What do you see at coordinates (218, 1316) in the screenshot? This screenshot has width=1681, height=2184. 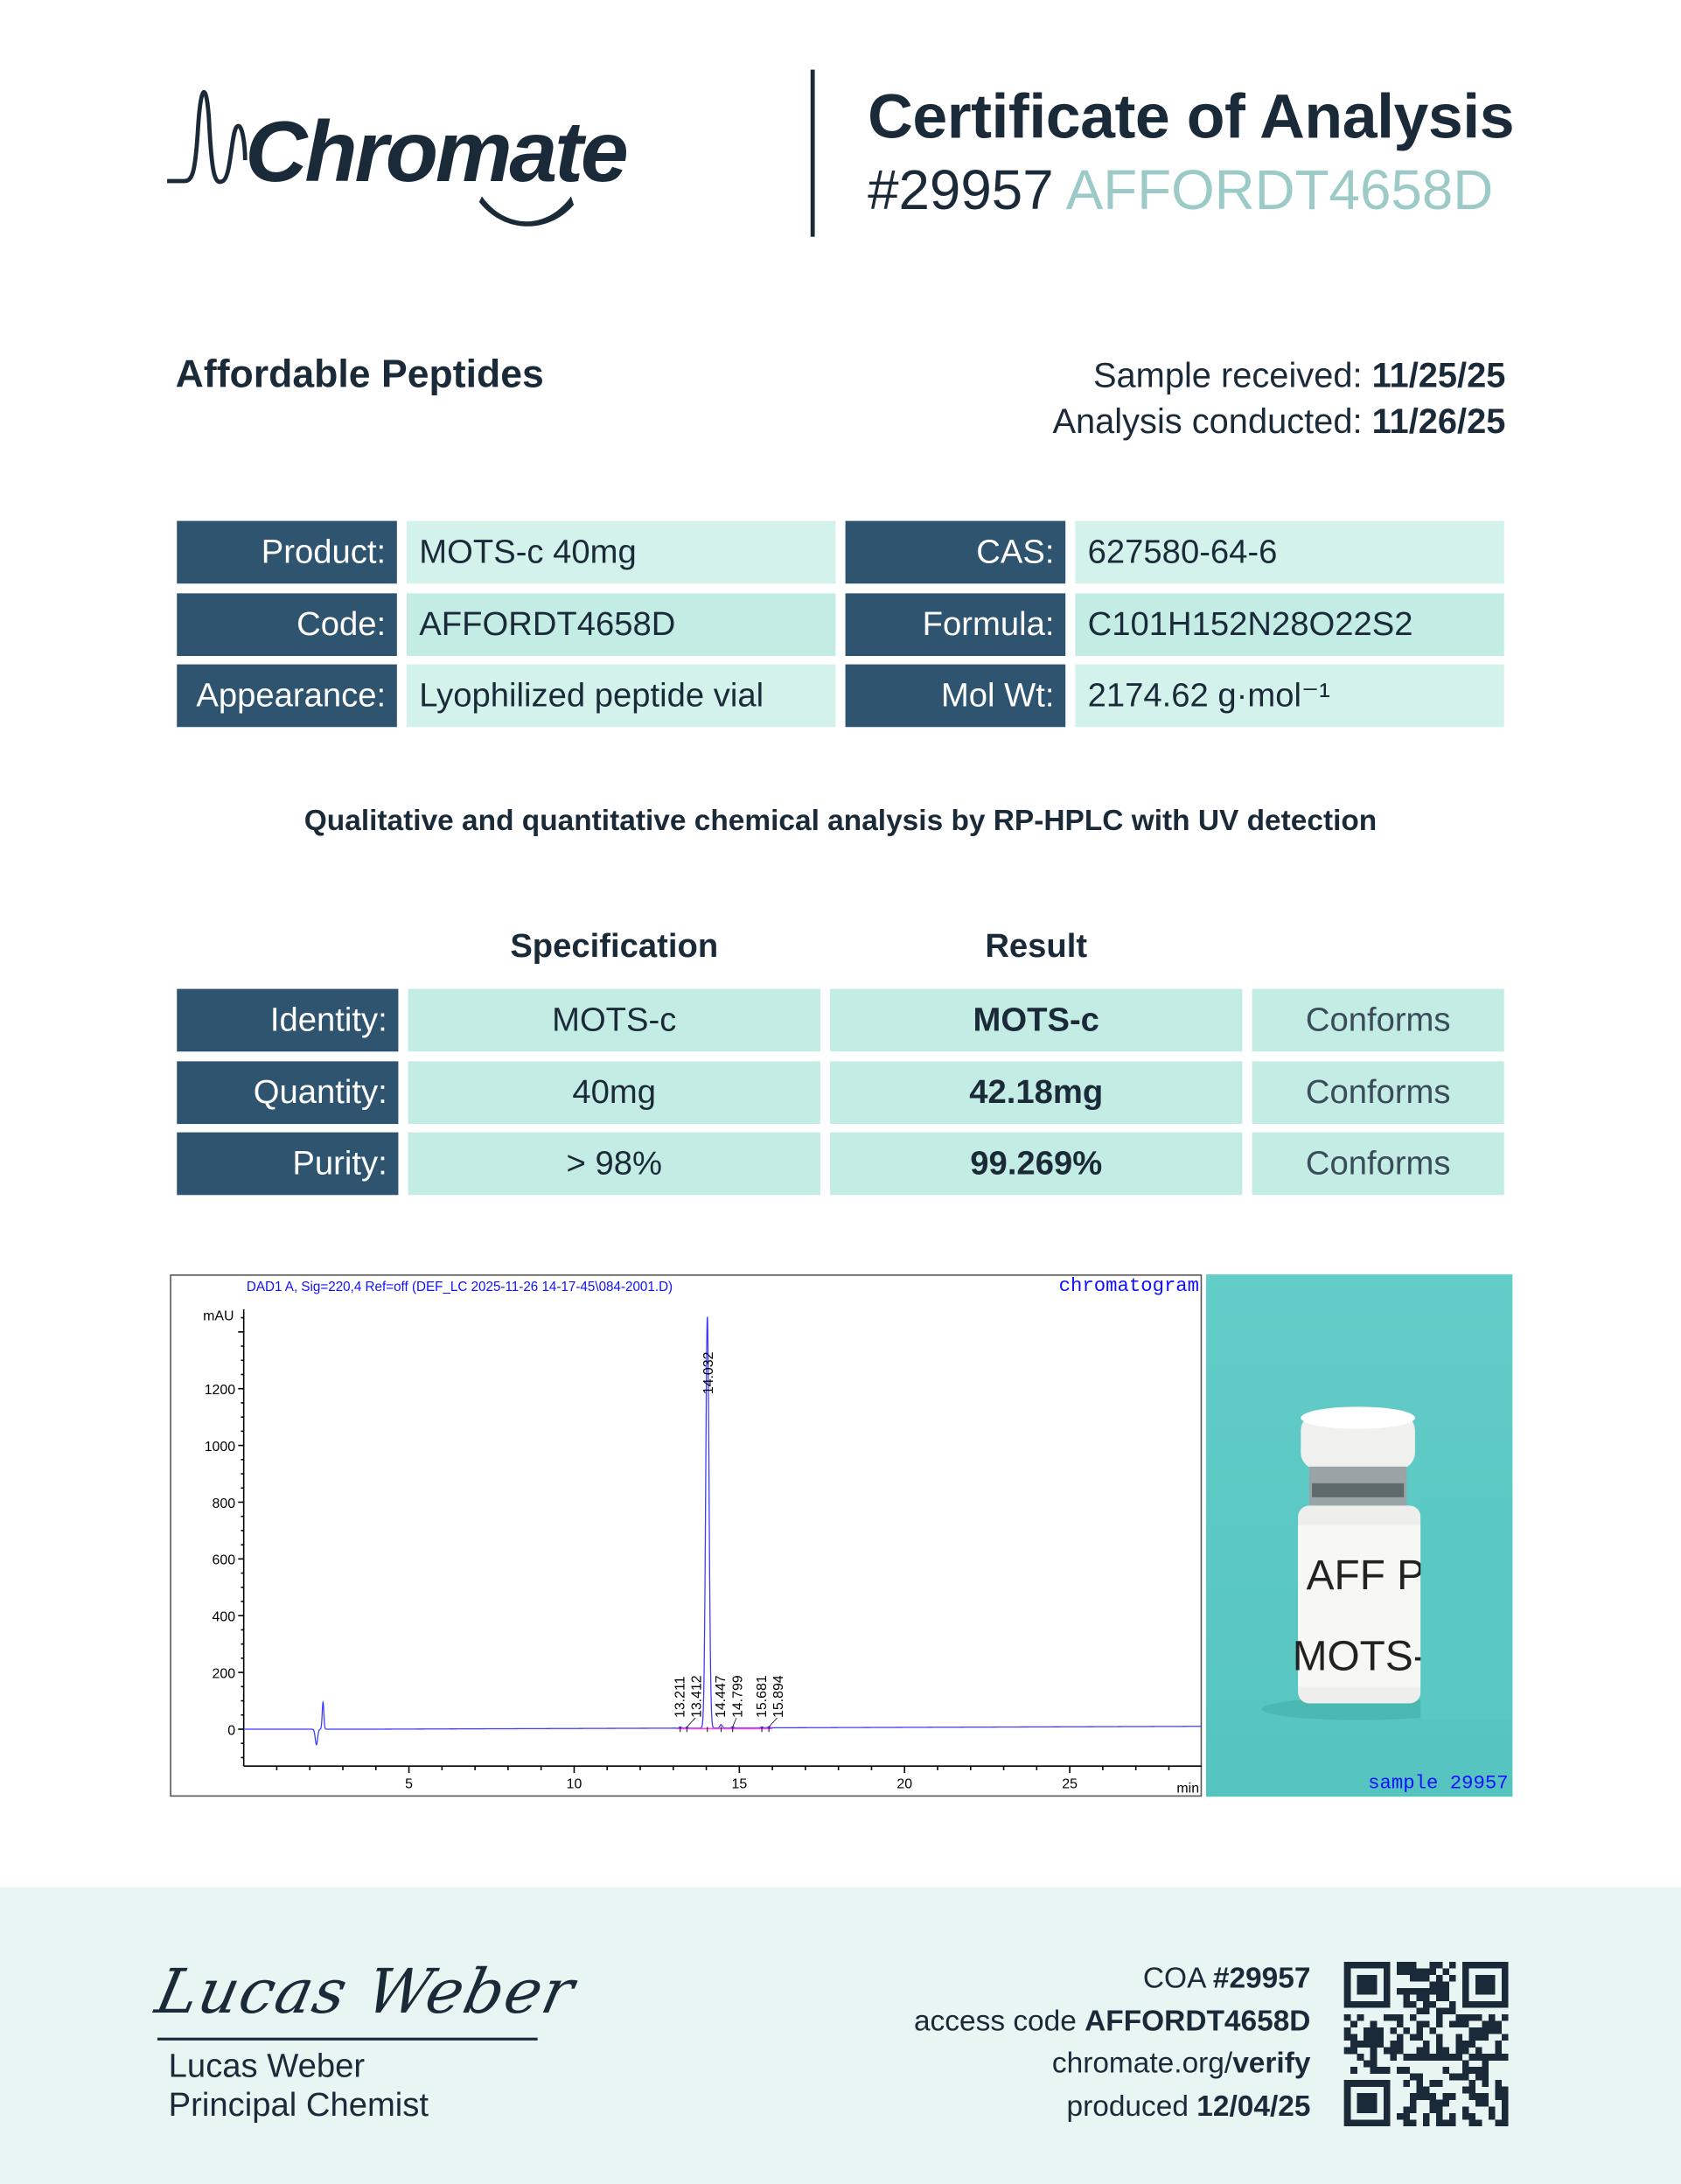 I see `y-axis-label: mAU` at bounding box center [218, 1316].